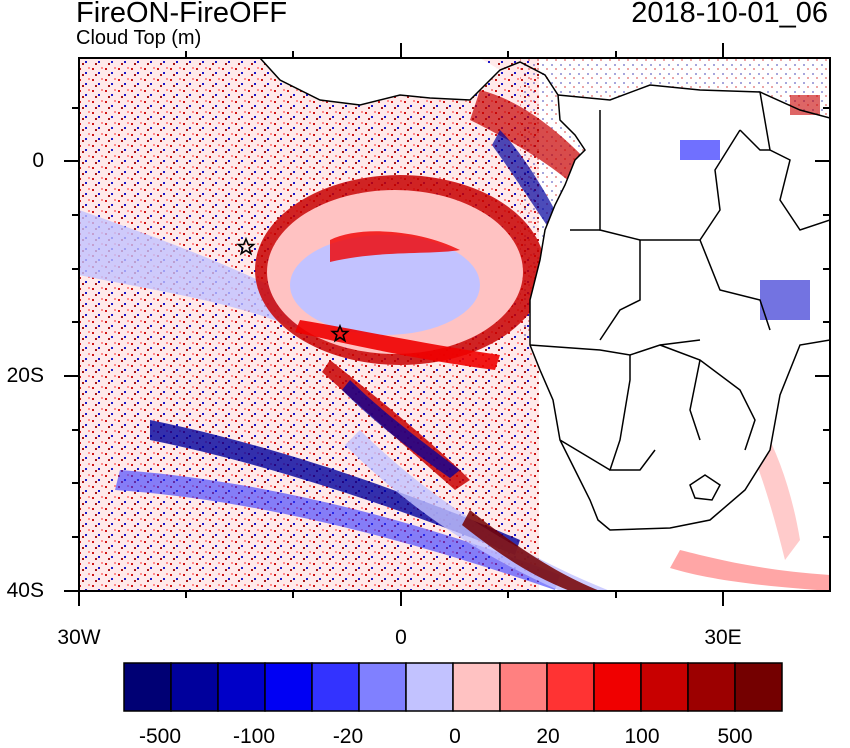 The width and height of the screenshot is (850, 748). Describe the element at coordinates (735, 736) in the screenshot. I see `colorbar-label: 500` at that location.